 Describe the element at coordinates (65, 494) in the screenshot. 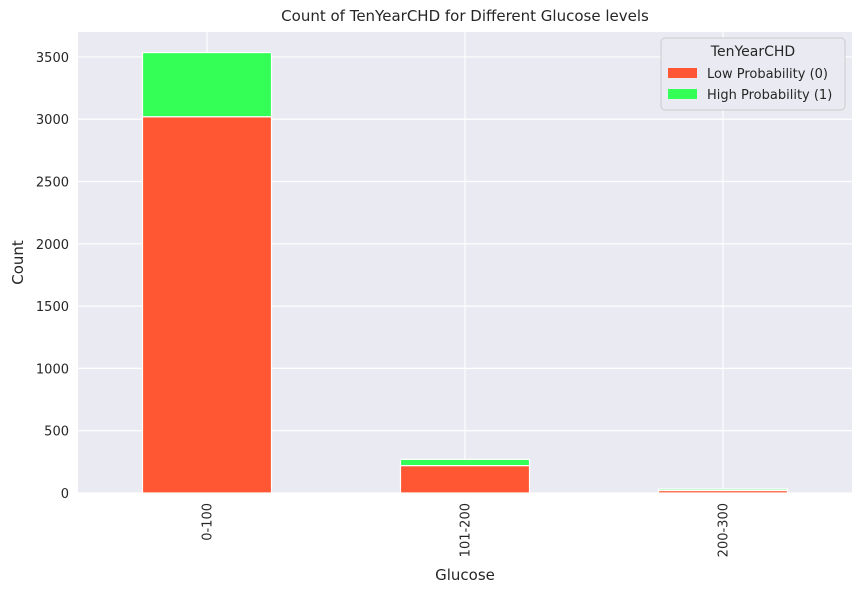

I see `y-tick-label: 0` at that location.